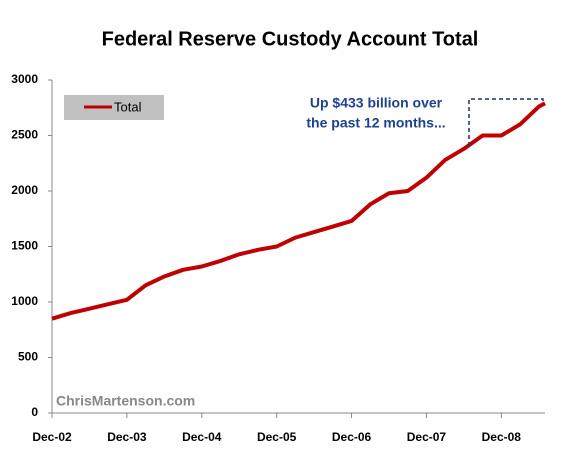  What do you see at coordinates (290, 39) in the screenshot?
I see `chart-title: Federal Reserve Custody Account Total` at bounding box center [290, 39].